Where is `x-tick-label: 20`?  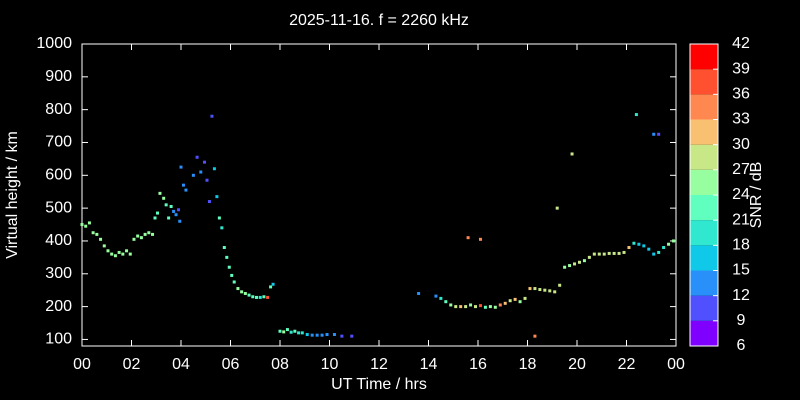 x-tick-label: 20 is located at coordinates (577, 364).